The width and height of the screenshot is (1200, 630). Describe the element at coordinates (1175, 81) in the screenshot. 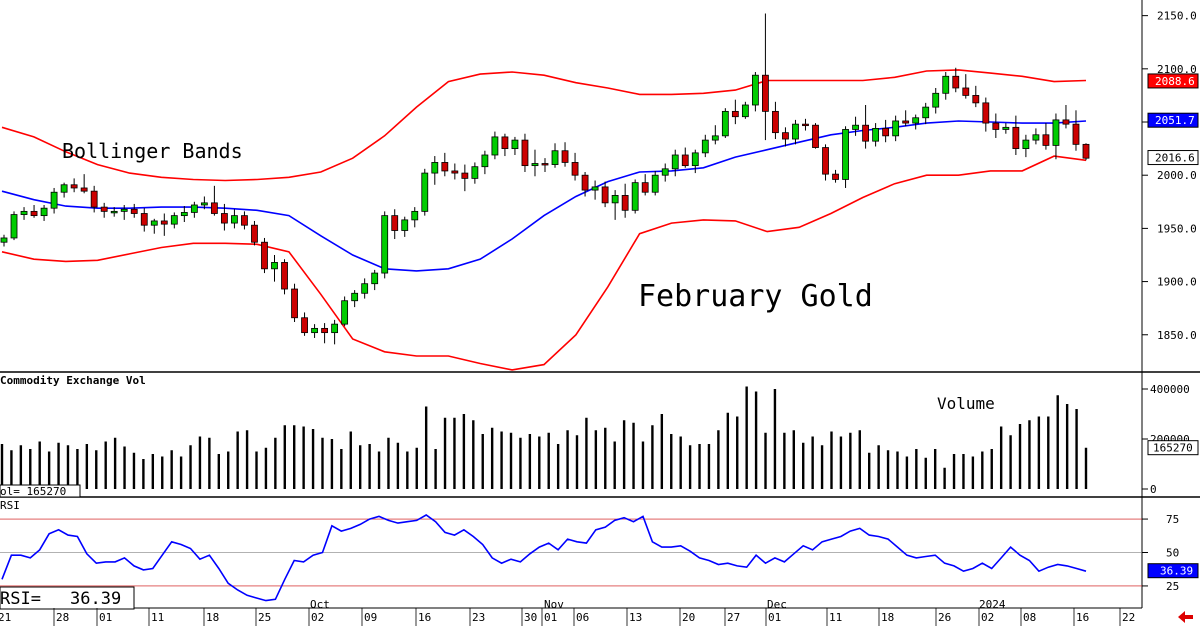

I see `upper-band-tag: 2088.6` at that location.